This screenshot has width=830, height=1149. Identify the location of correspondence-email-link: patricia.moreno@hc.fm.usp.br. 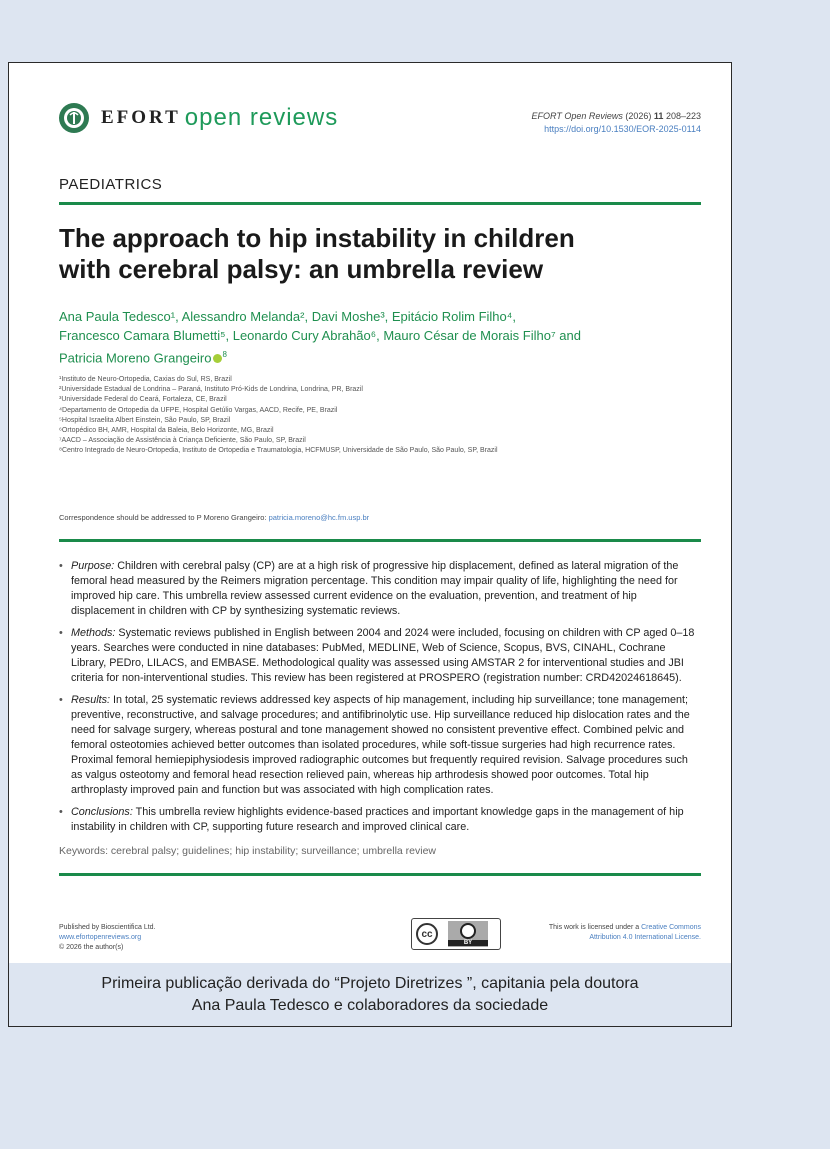
(319, 517).